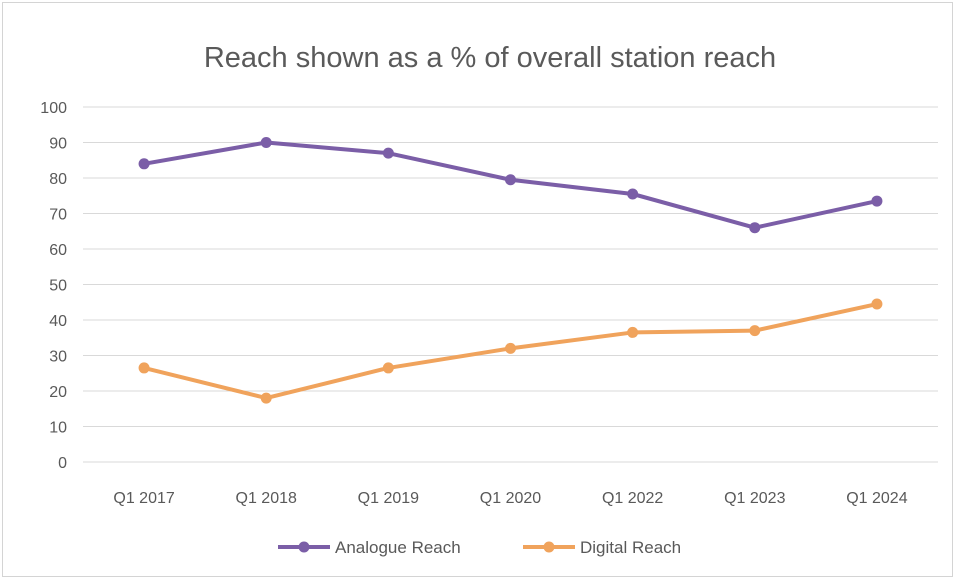  What do you see at coordinates (58, 357) in the screenshot?
I see `y-tick-label: 30` at bounding box center [58, 357].